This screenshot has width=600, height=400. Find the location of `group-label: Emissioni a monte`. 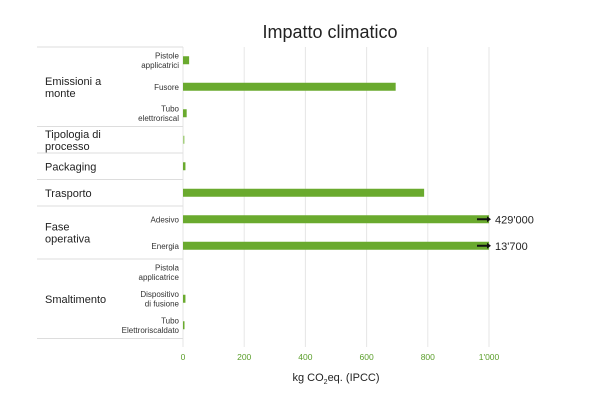

group-label: Emissioni a monte is located at coordinates (73, 88).